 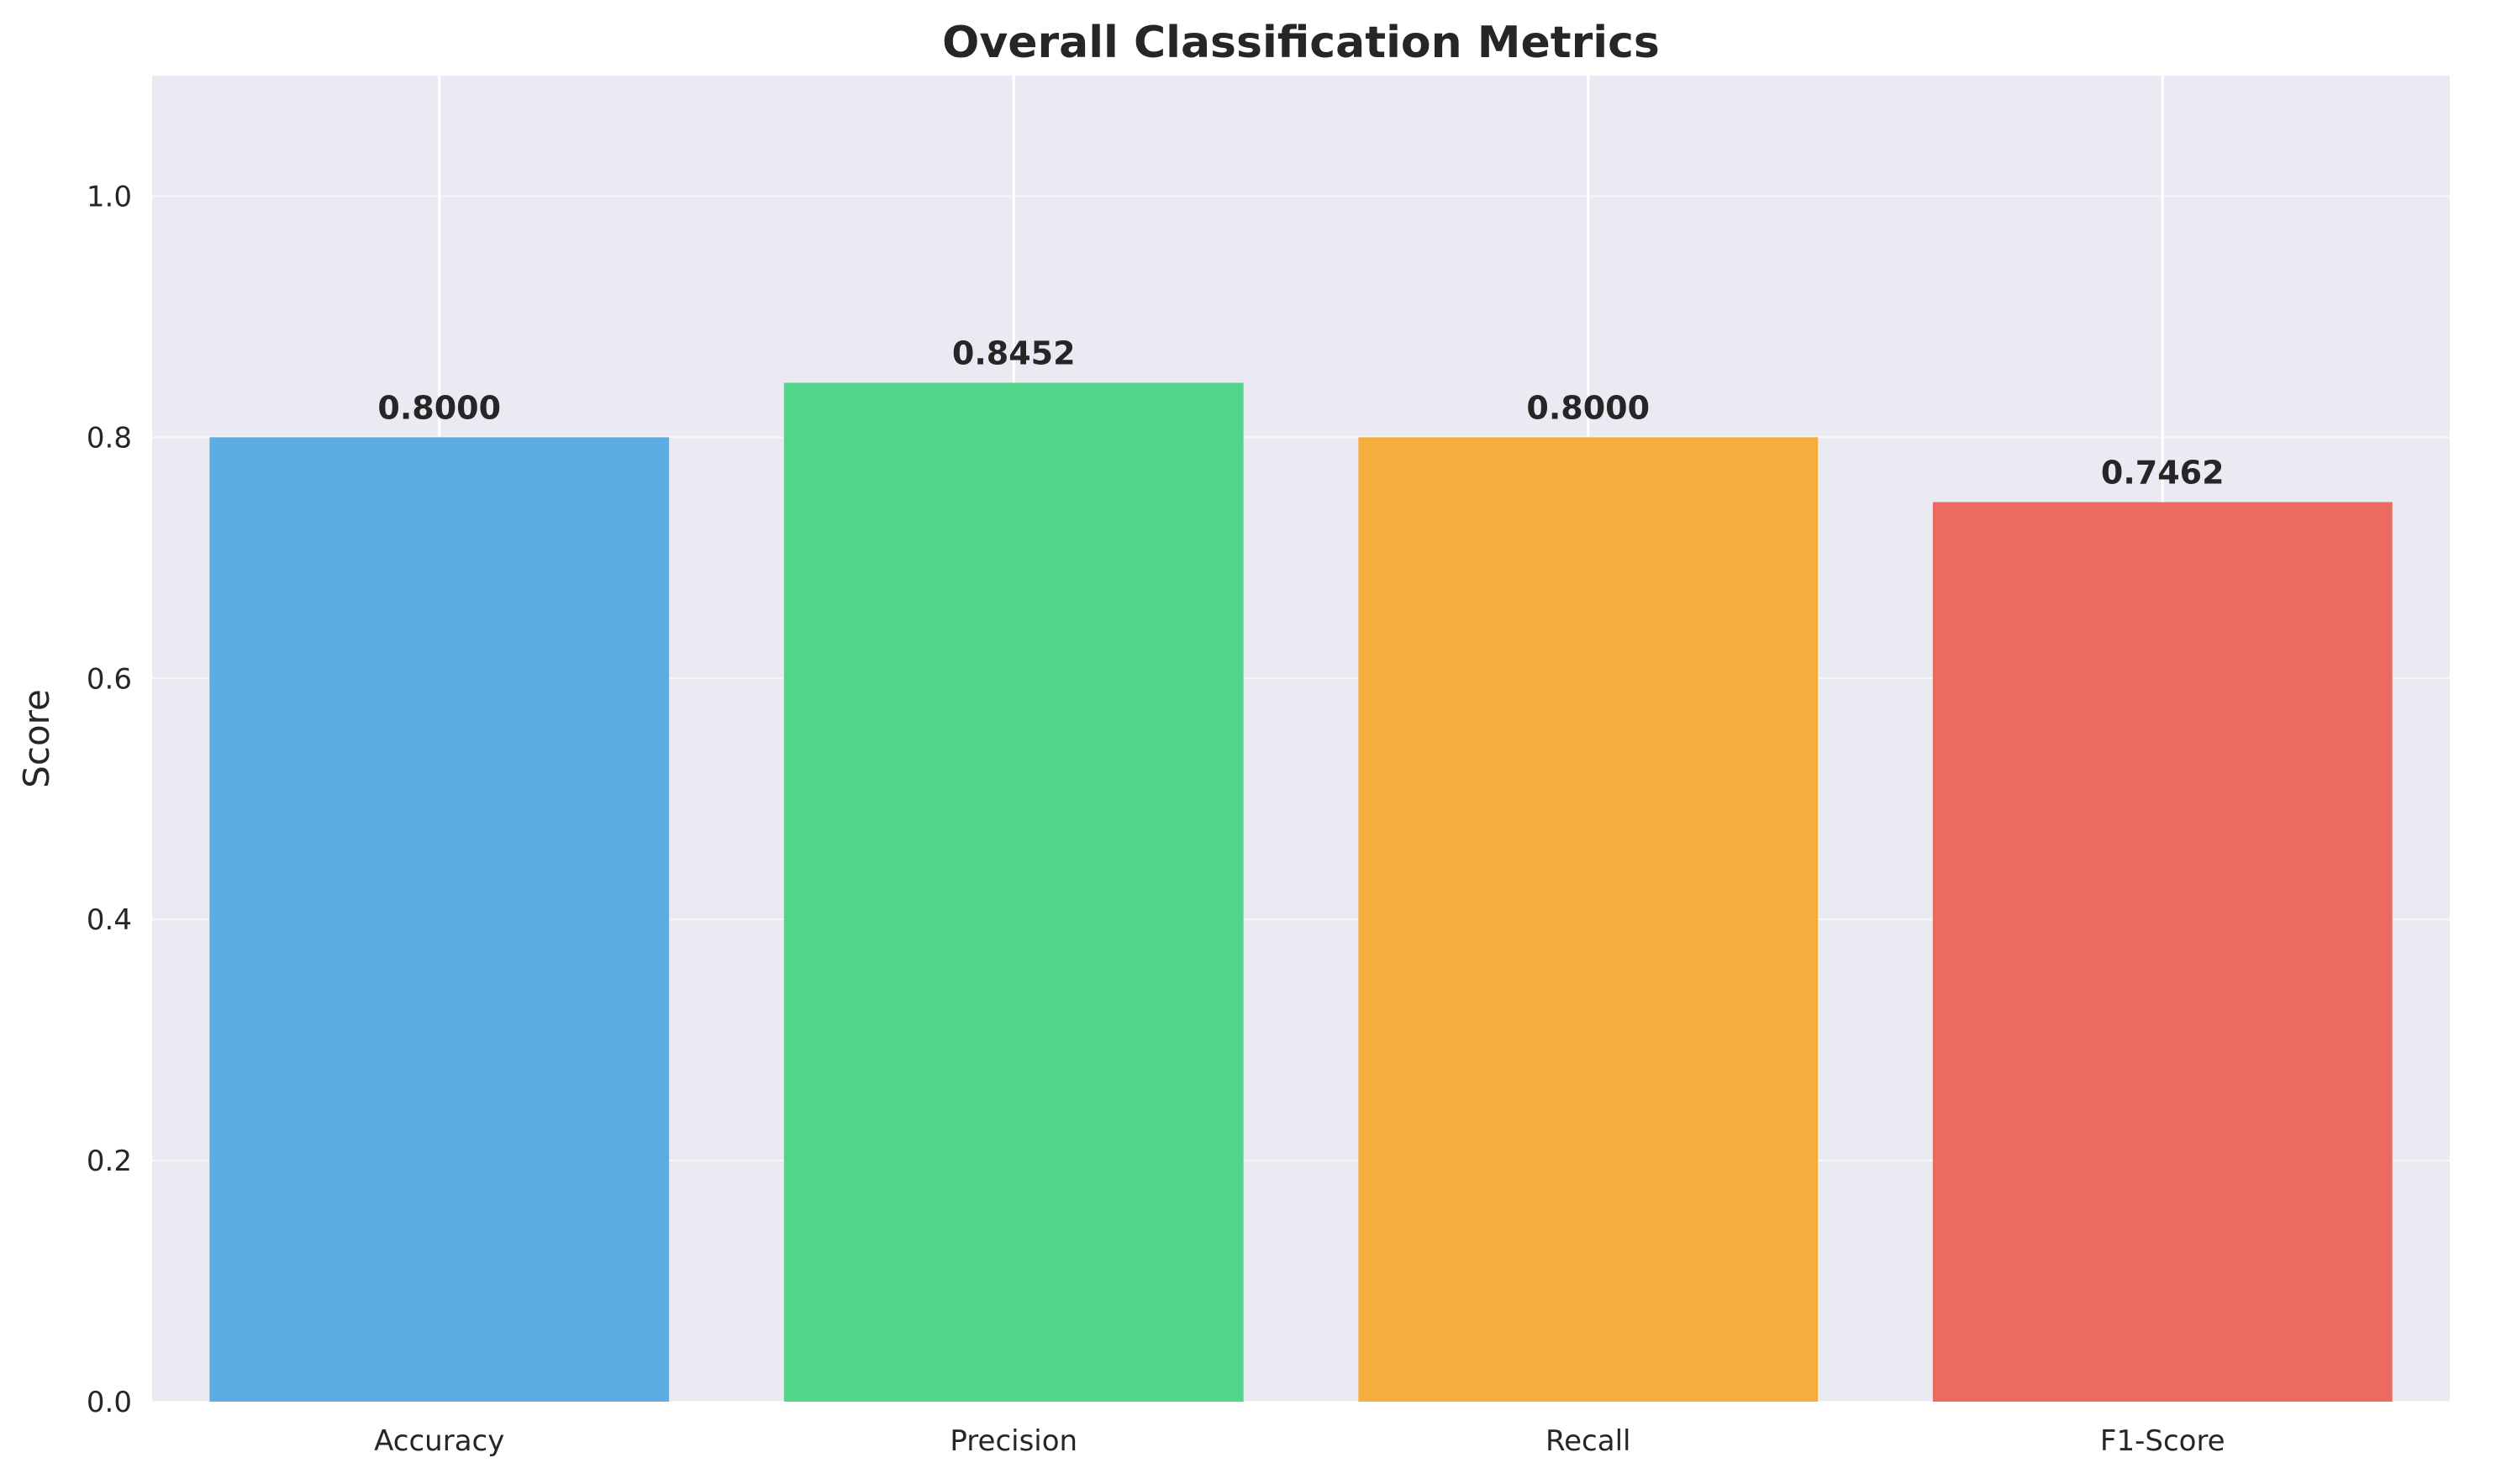 I want to click on x-tick-label: Precision, so click(x=1013, y=1441).